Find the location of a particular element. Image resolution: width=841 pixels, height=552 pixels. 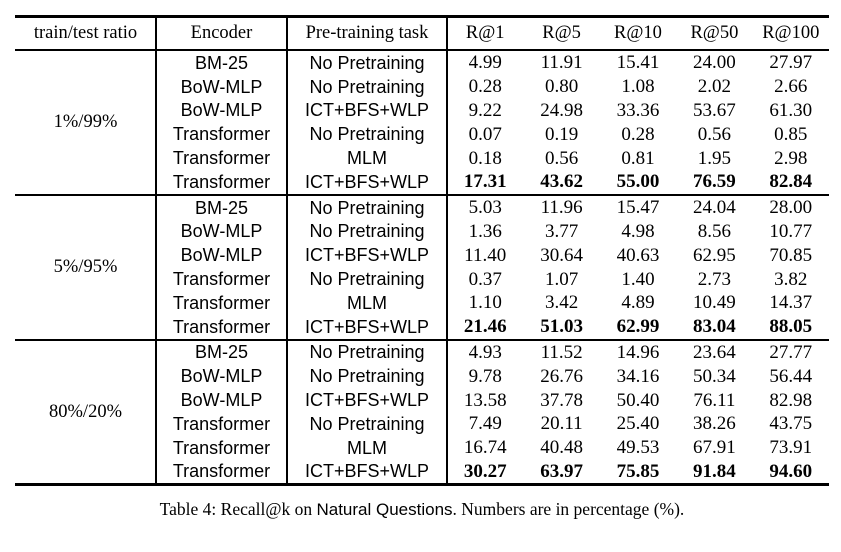

r10-value: 49.53 is located at coordinates (638, 448).